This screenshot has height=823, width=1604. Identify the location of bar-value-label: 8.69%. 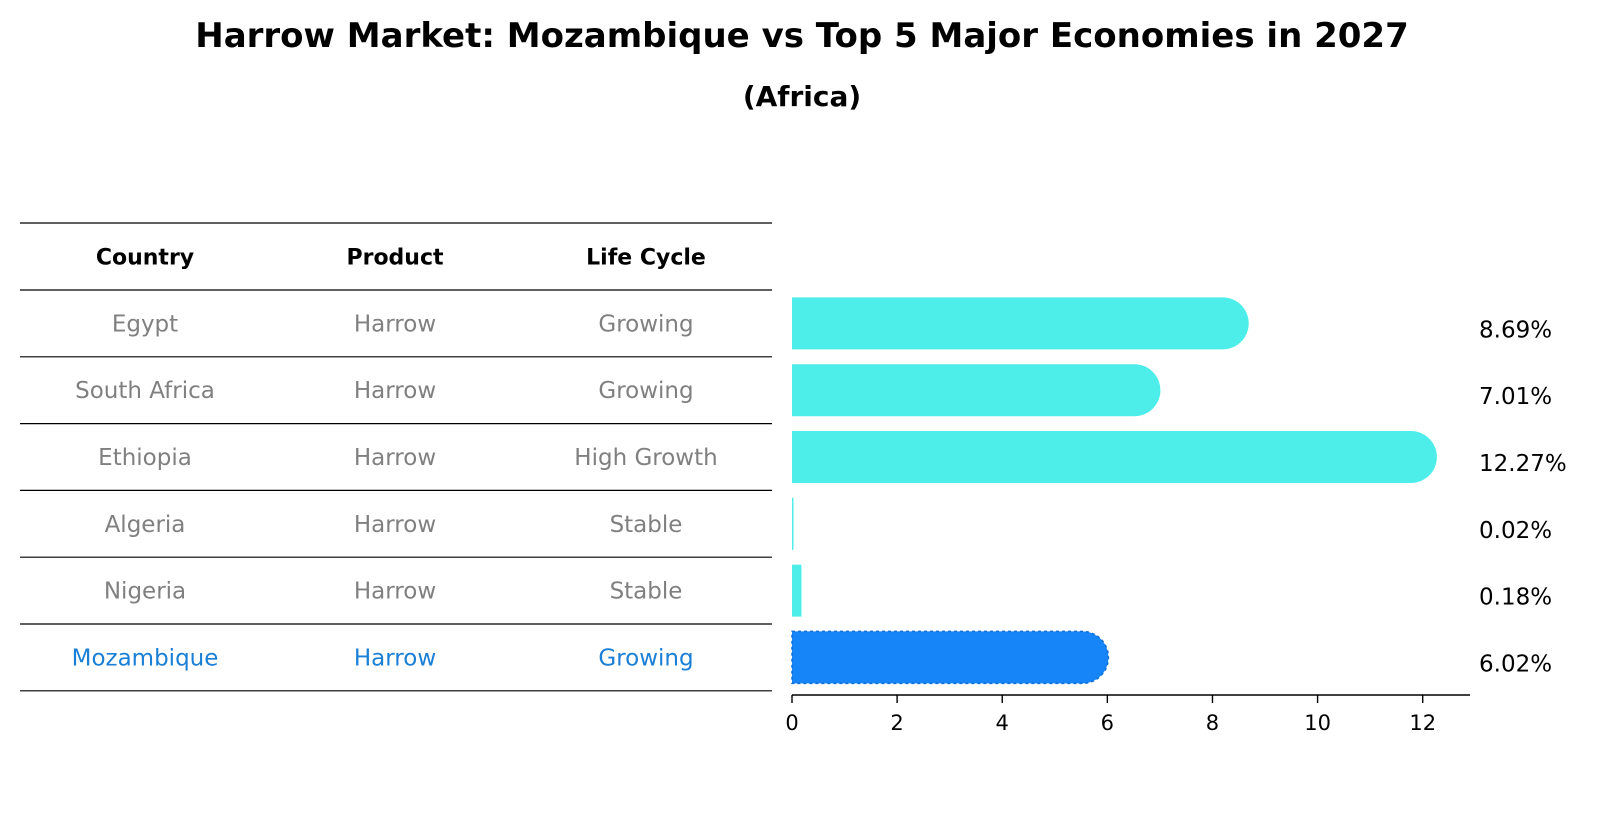
(1515, 330).